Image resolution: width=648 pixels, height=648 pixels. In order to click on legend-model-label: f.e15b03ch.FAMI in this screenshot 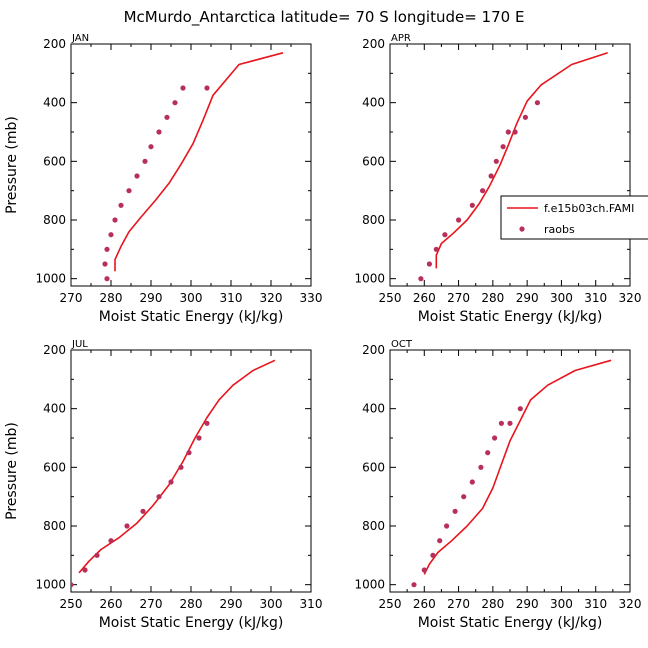, I will do `click(589, 208)`.